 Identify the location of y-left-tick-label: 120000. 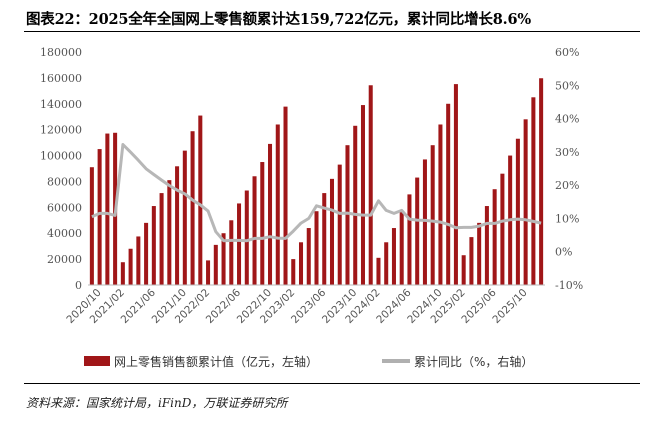
(61, 130).